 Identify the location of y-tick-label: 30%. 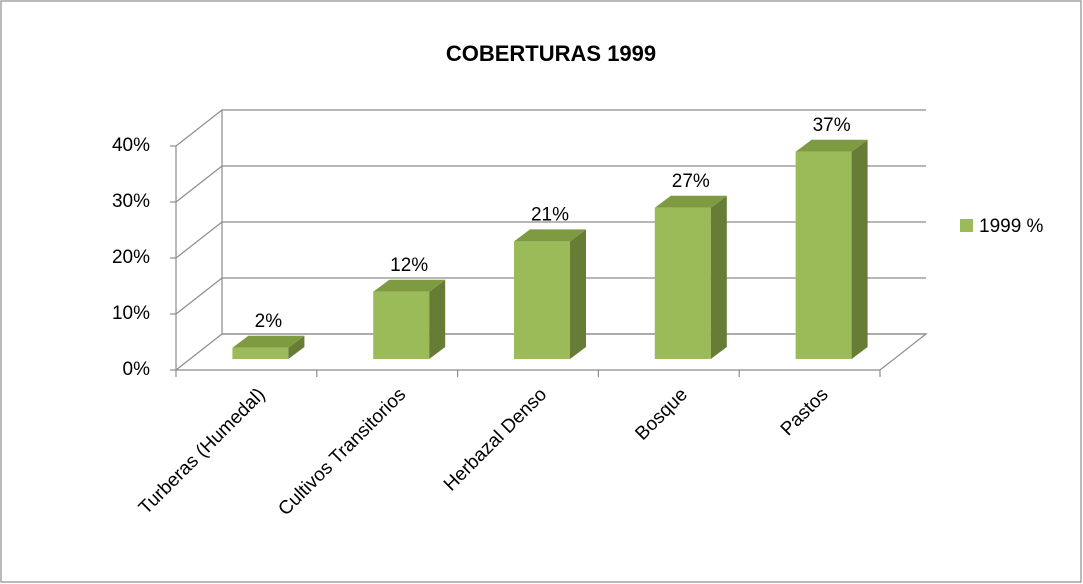
(131, 201).